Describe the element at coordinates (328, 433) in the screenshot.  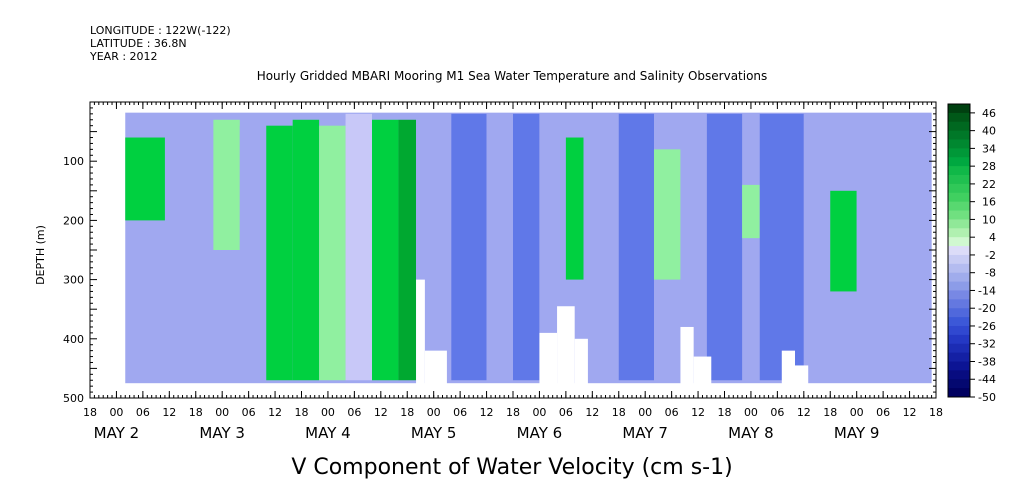
I see `x-day-label: MAY 4` at that location.